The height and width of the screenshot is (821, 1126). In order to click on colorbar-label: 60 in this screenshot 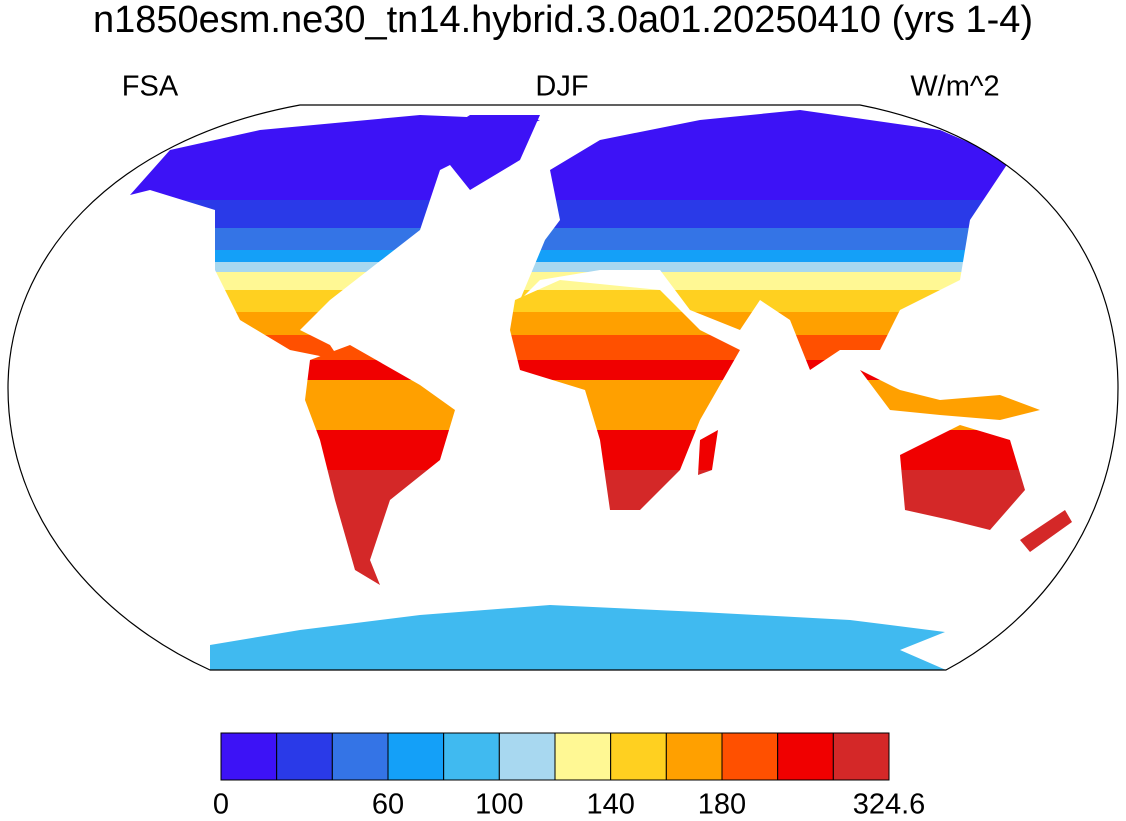, I will do `click(388, 805)`.